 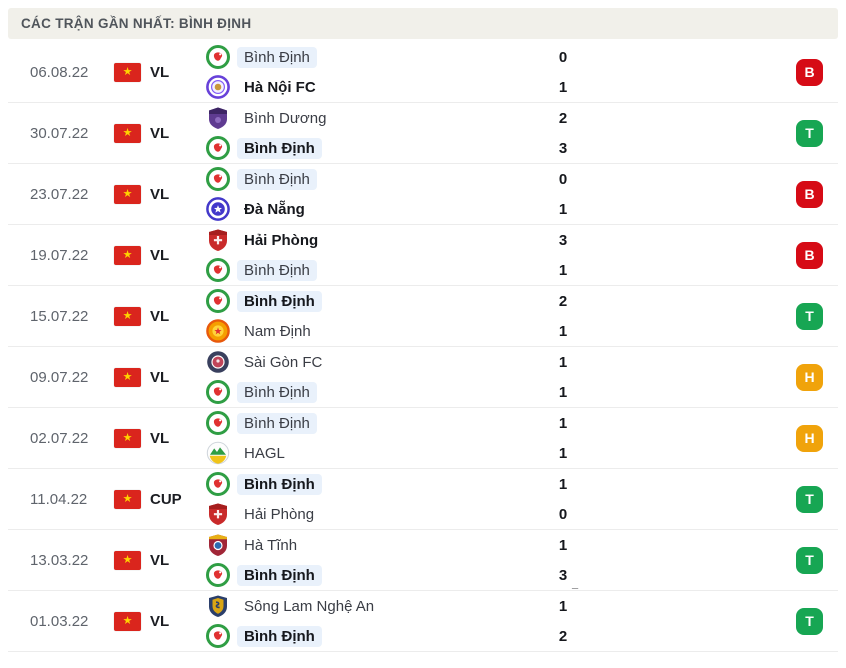 I want to click on match-row: 11.04.22 ★ CUP Bình Định Hải Phòng 1 0, so click(x=423, y=499).